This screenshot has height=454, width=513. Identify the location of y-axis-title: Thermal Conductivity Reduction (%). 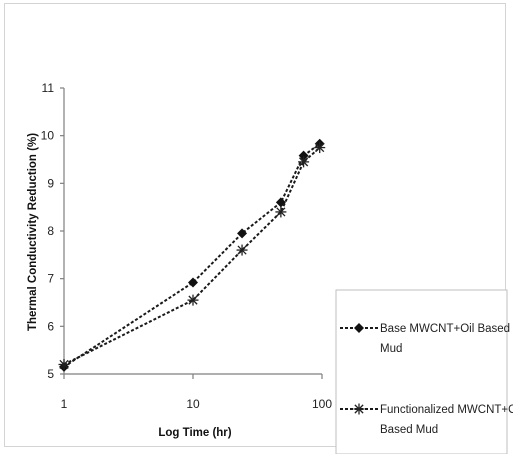
(33, 232).